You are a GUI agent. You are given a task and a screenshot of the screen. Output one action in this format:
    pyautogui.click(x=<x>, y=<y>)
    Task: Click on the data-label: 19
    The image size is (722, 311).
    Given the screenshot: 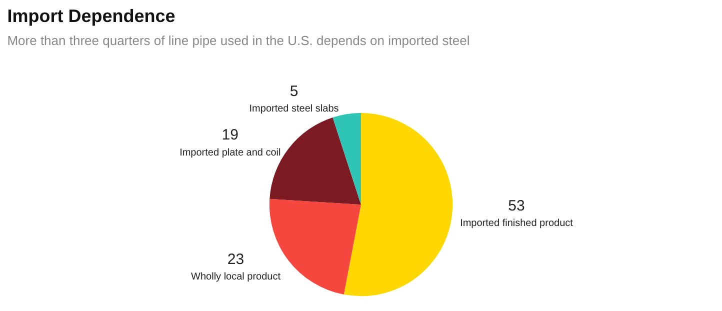 What is the action you would take?
    pyautogui.click(x=230, y=135)
    